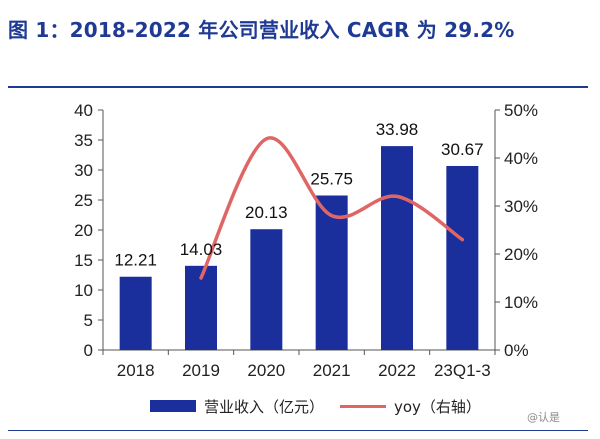  What do you see at coordinates (83, 290) in the screenshot?
I see `left-tick-label: 10` at bounding box center [83, 290].